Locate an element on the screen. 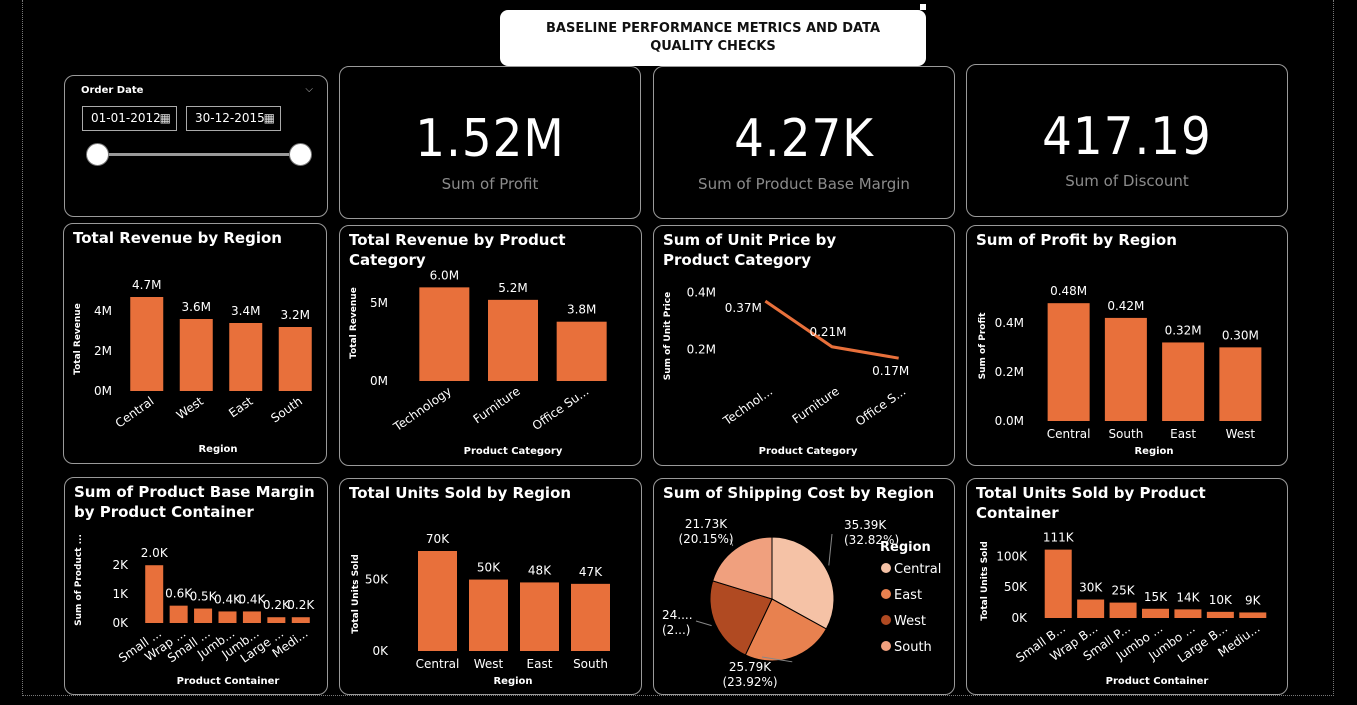  y-axis-label: Sum of Profit is located at coordinates (983, 346).